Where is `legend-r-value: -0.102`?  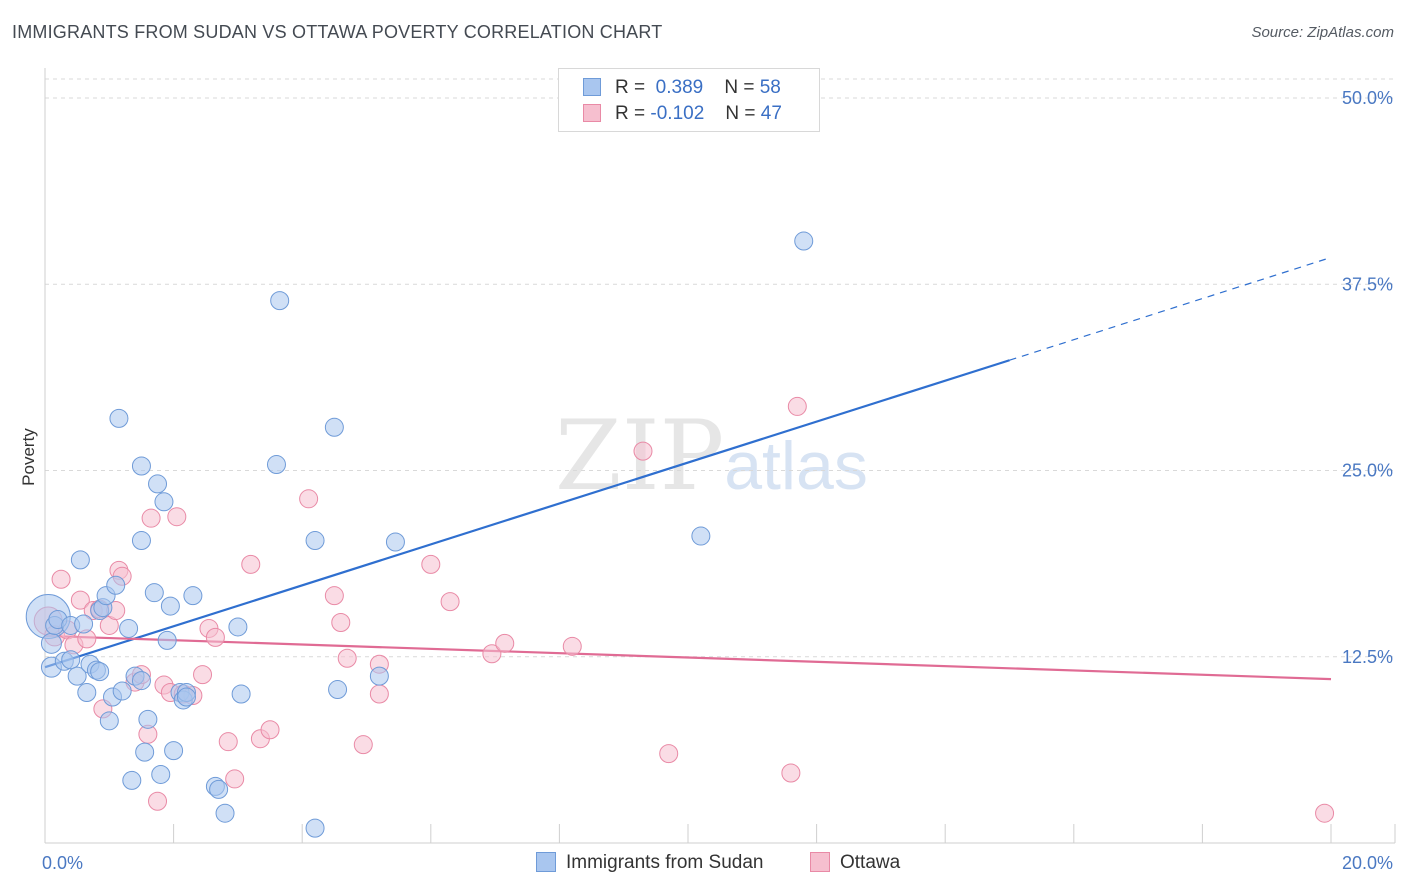
legend-r-value: -0.102 is located at coordinates (677, 113).